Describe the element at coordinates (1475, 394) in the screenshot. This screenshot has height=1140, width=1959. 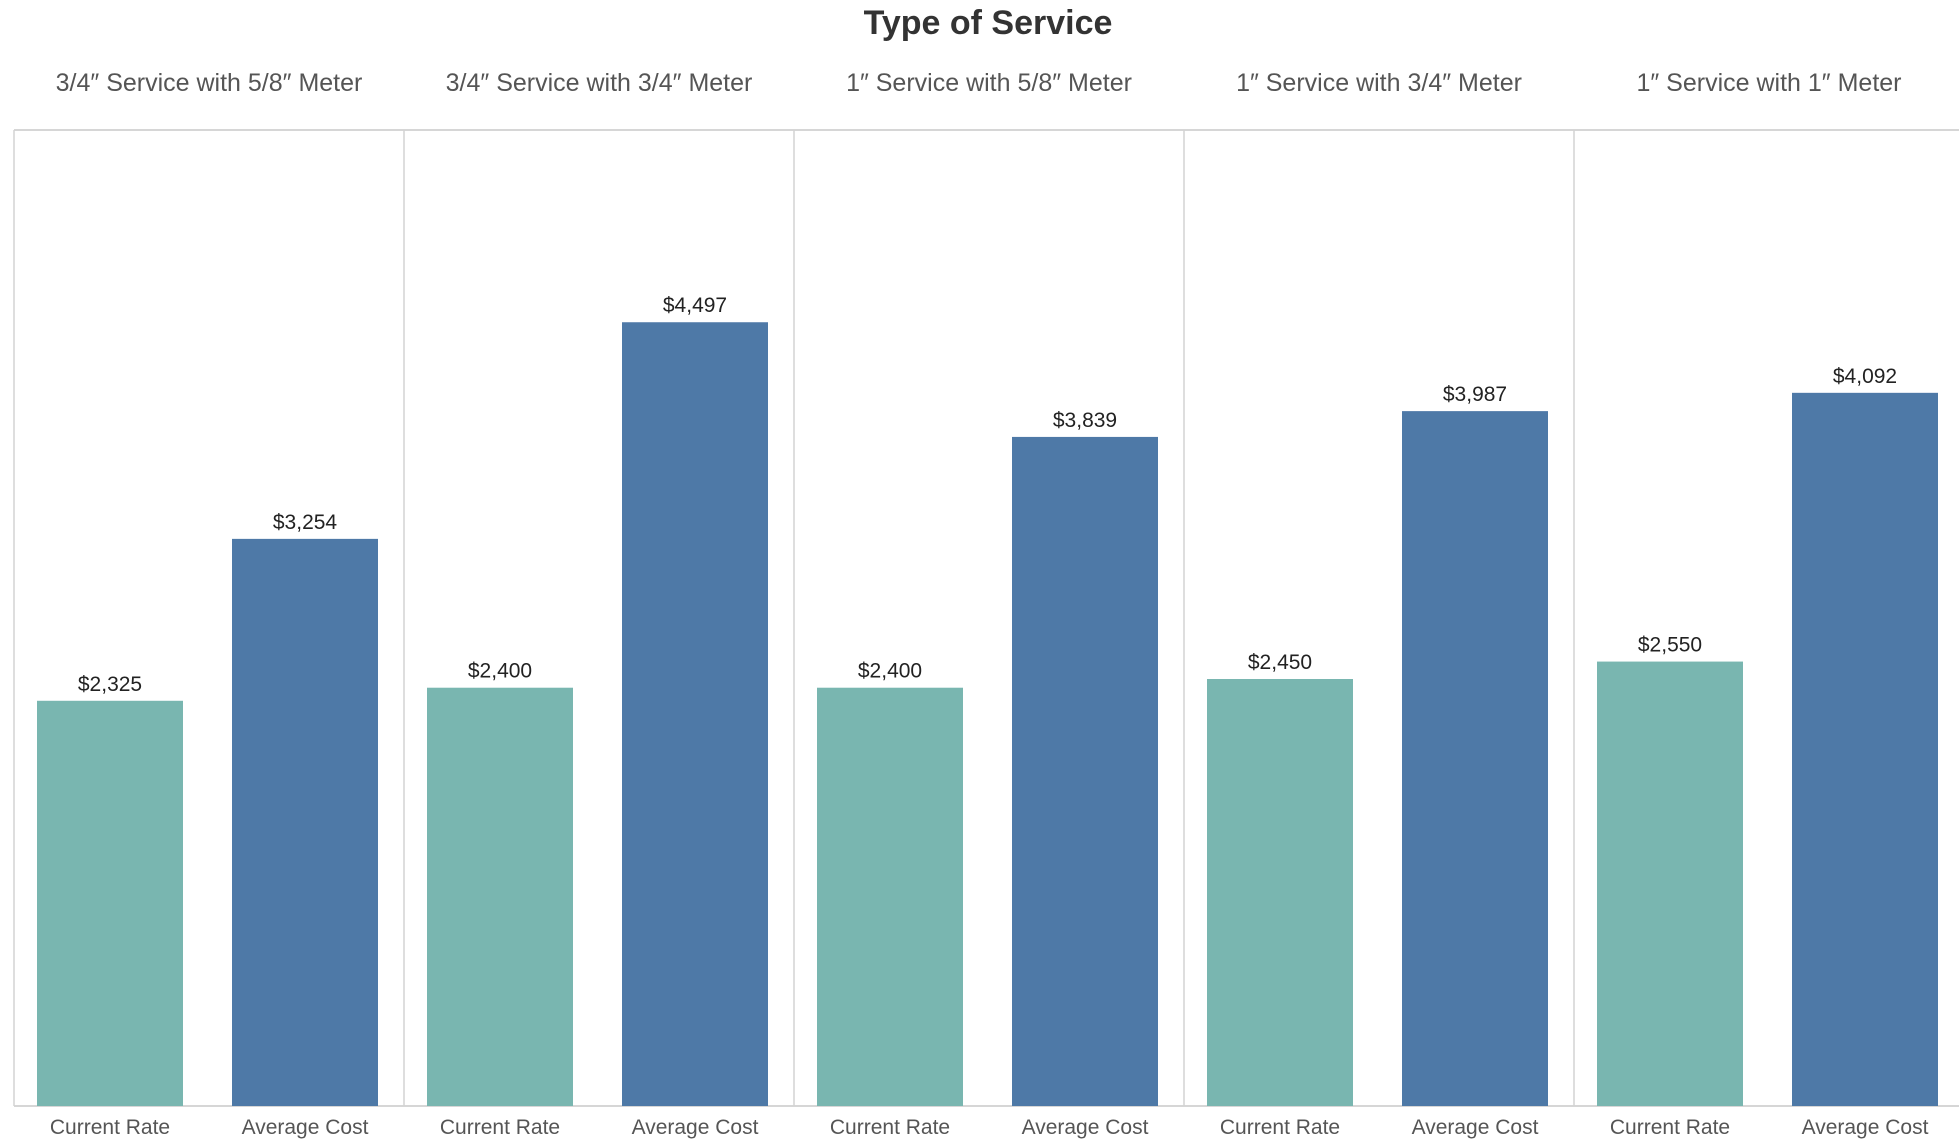
I see `data-label: $3,987` at that location.